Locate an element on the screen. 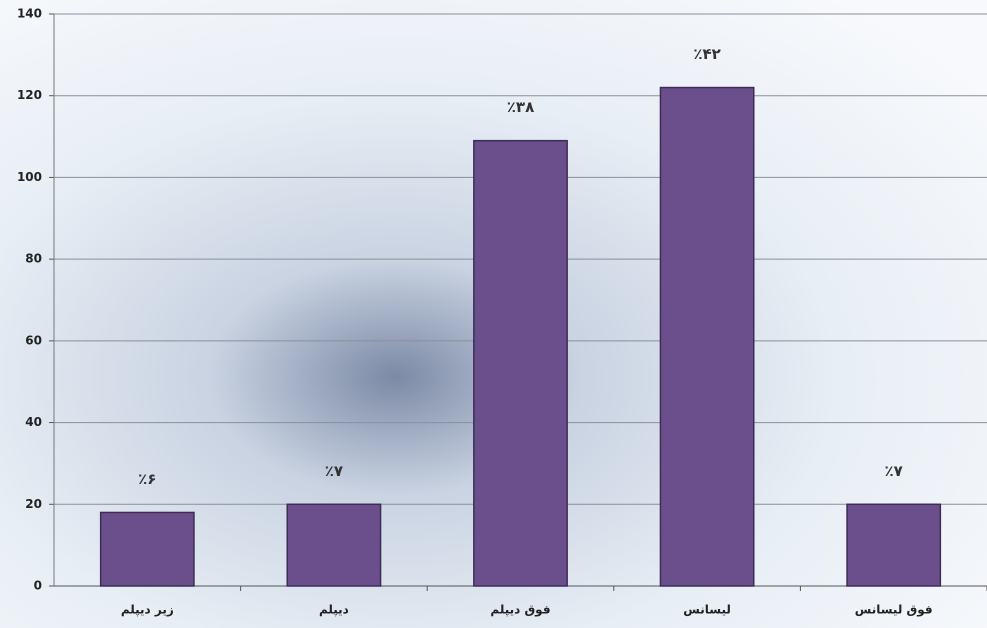  x-tick-label: زیر دیپلم is located at coordinates (147, 610).